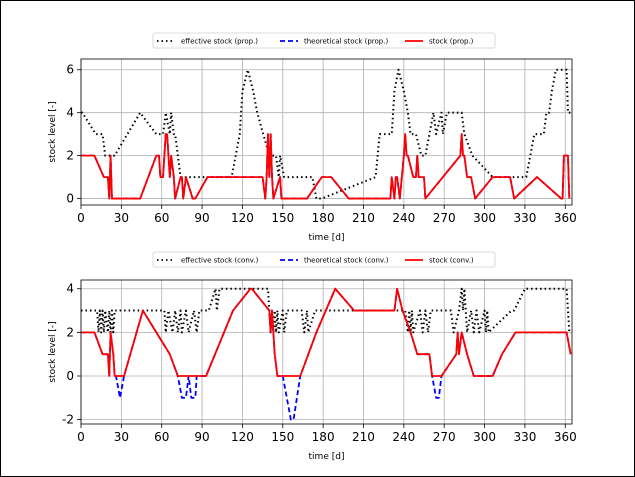 The width and height of the screenshot is (635, 477). Describe the element at coordinates (70, 70) in the screenshot. I see `y-tick-label: 6` at that location.